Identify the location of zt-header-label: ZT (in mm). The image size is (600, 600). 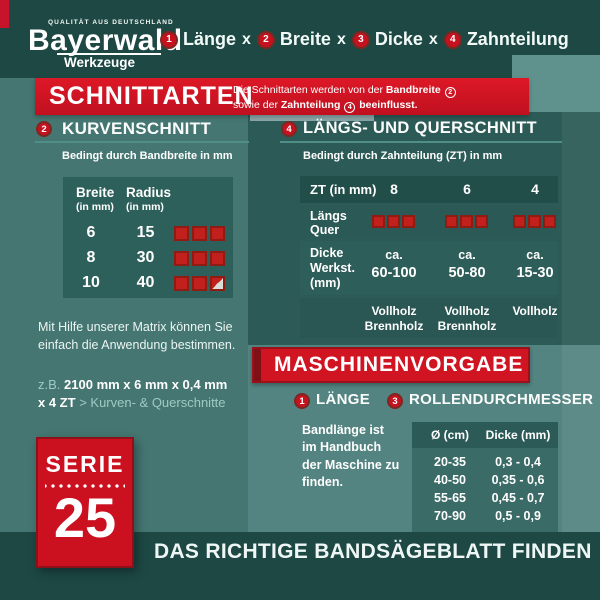
(343, 189).